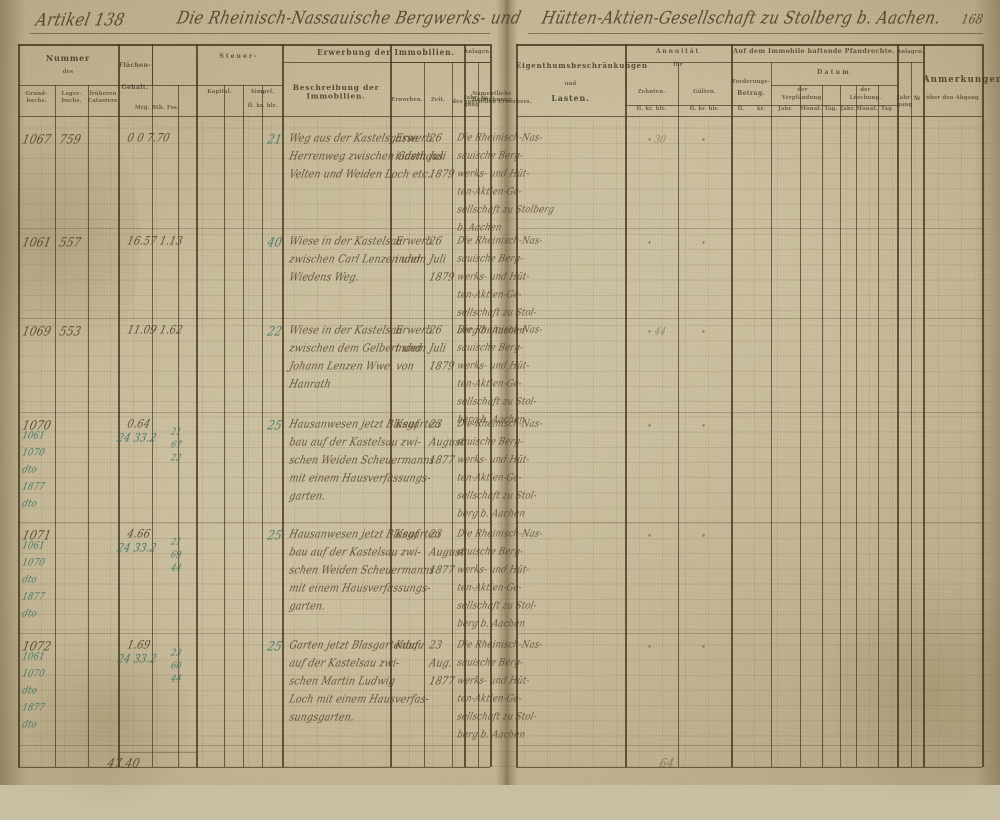 The width and height of the screenshot is (1000, 820). What do you see at coordinates (905, 105) in the screenshot?
I see `header-jahrgang-r-2: gang` at bounding box center [905, 105].